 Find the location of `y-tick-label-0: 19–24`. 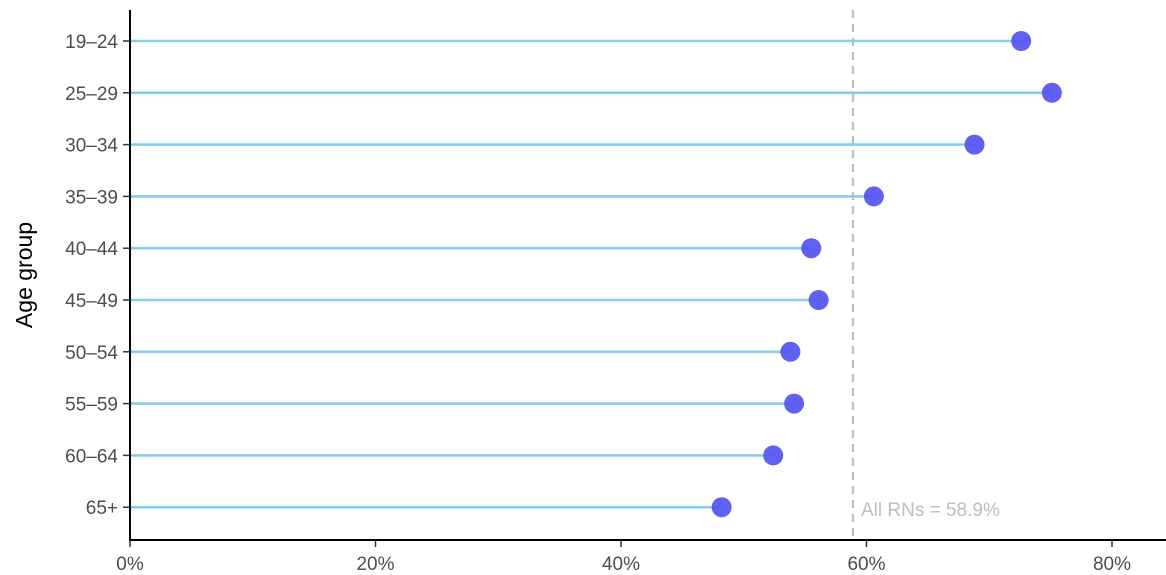

y-tick-label-0: 19–24 is located at coordinates (91, 42).